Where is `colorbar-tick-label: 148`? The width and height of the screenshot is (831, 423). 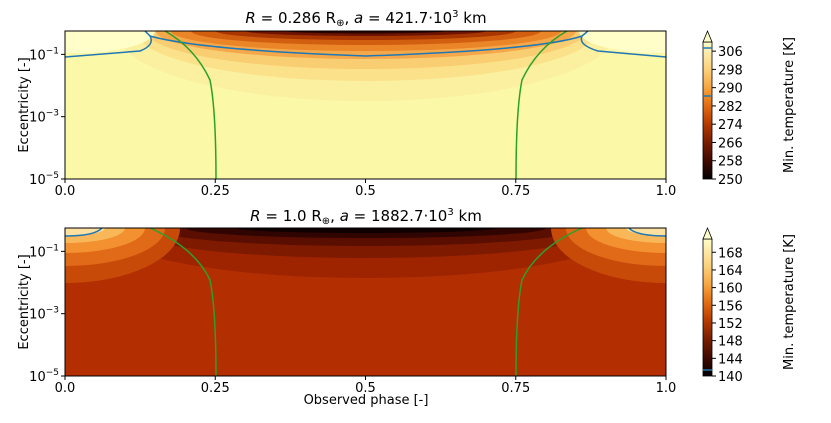 colorbar-tick-label: 148 is located at coordinates (730, 342).